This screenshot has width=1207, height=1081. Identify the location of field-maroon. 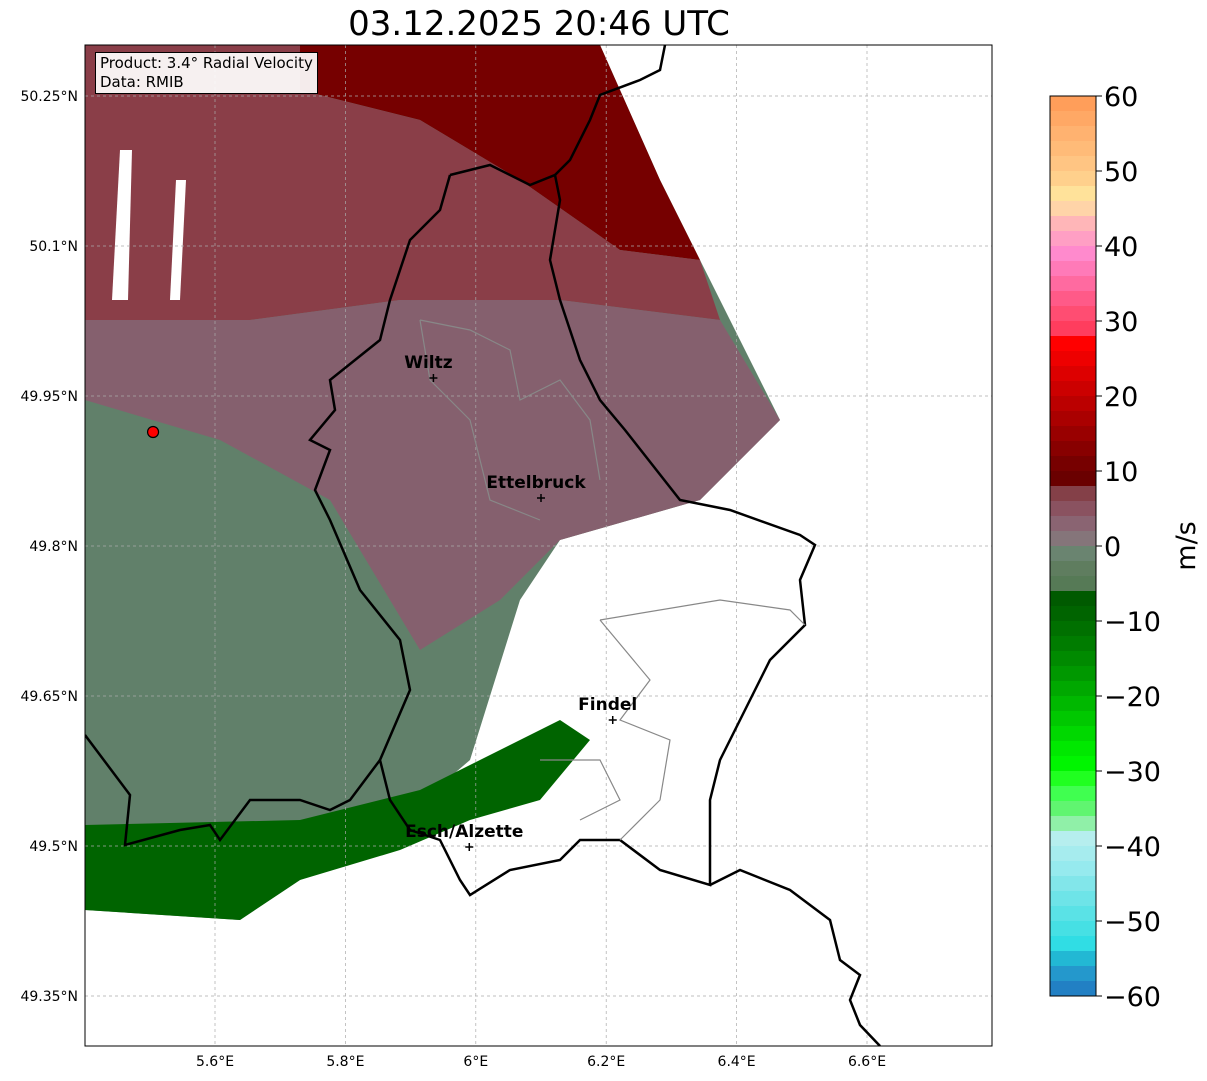
(402, 182).